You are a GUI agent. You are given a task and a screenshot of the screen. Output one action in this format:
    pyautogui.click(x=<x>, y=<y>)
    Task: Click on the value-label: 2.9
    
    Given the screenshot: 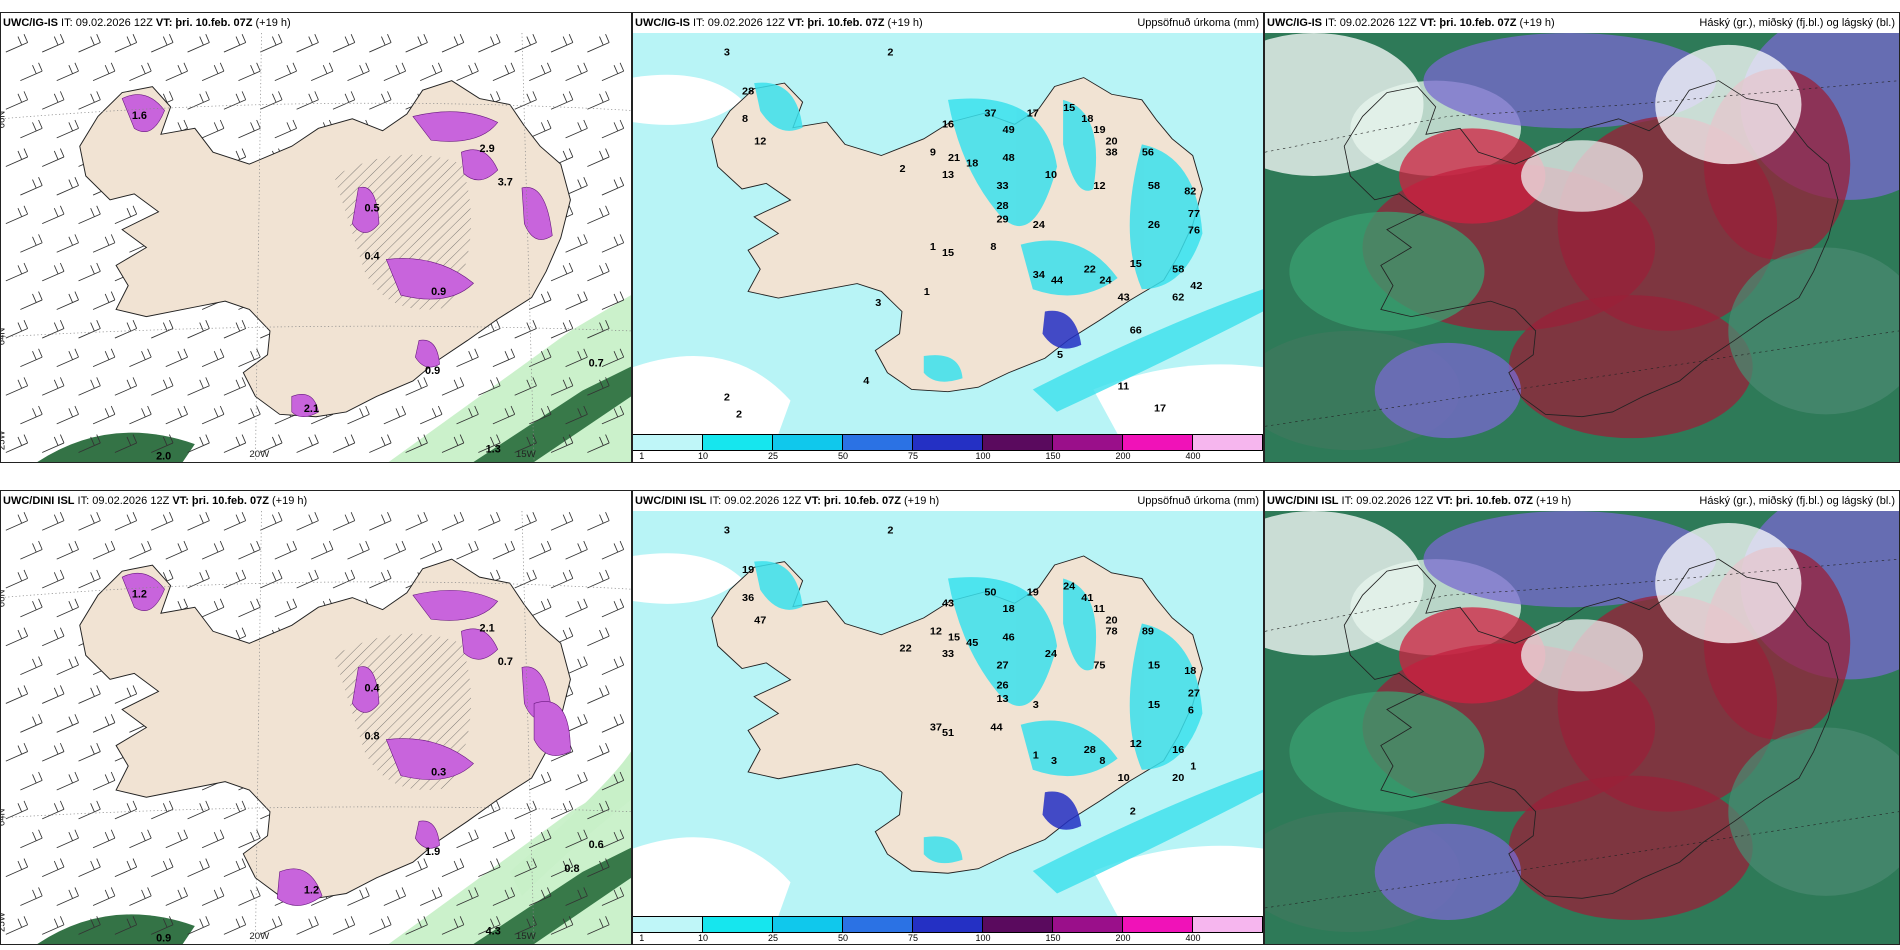 What is the action you would take?
    pyautogui.click(x=487, y=149)
    